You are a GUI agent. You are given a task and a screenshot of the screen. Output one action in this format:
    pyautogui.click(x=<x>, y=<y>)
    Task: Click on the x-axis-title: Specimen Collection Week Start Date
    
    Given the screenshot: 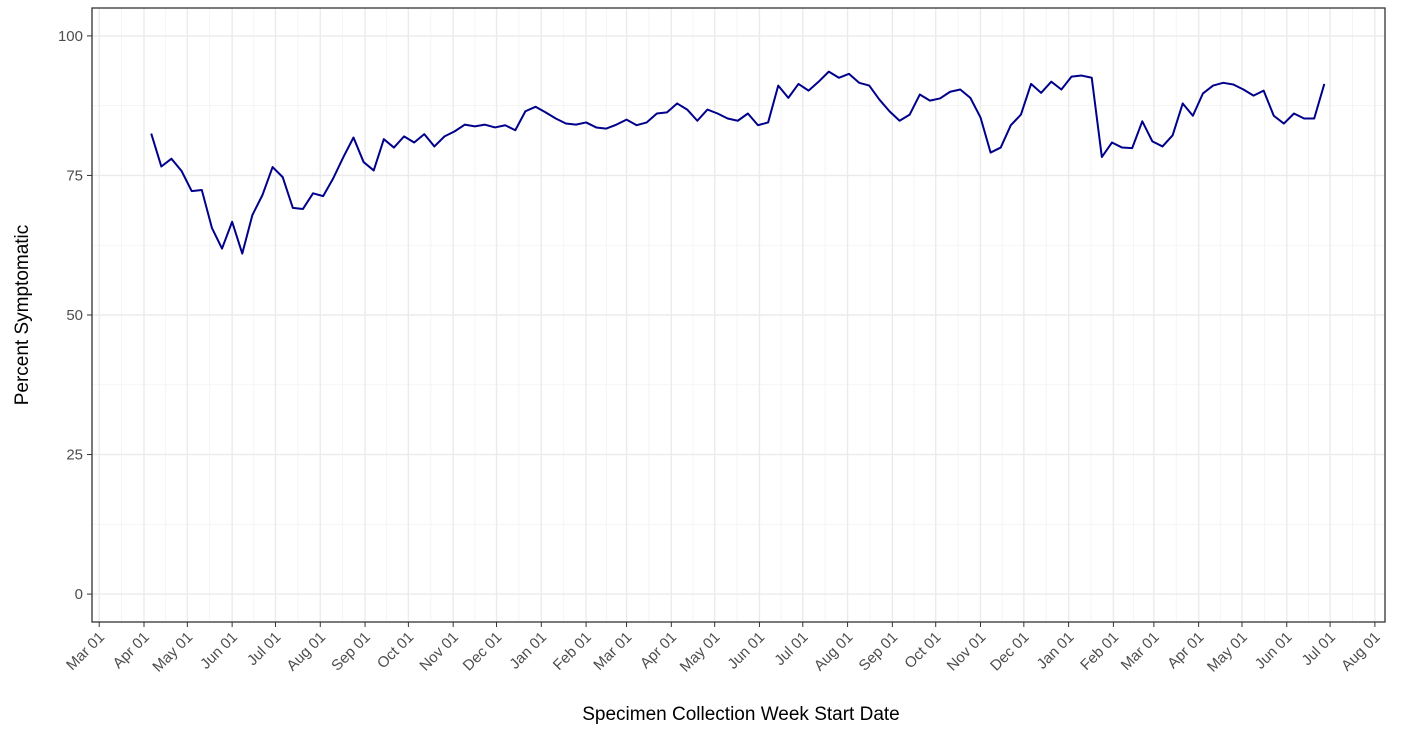 What is the action you would take?
    pyautogui.click(x=741, y=714)
    